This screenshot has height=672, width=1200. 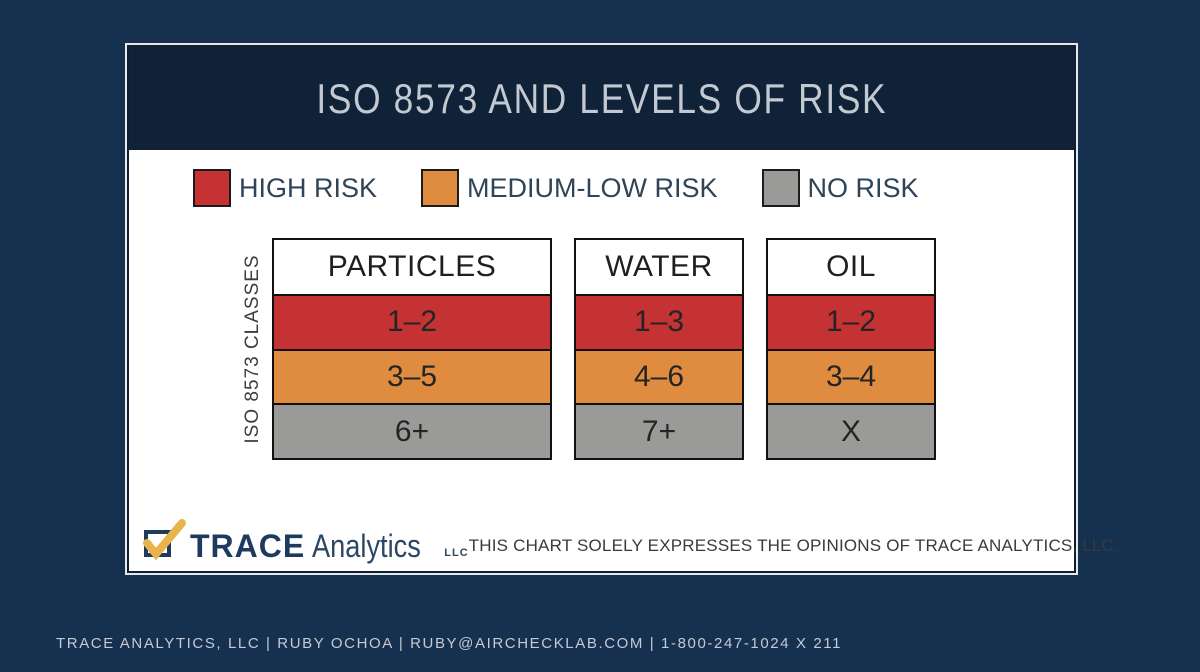 I want to click on cell-value: 3–4, so click(x=851, y=376).